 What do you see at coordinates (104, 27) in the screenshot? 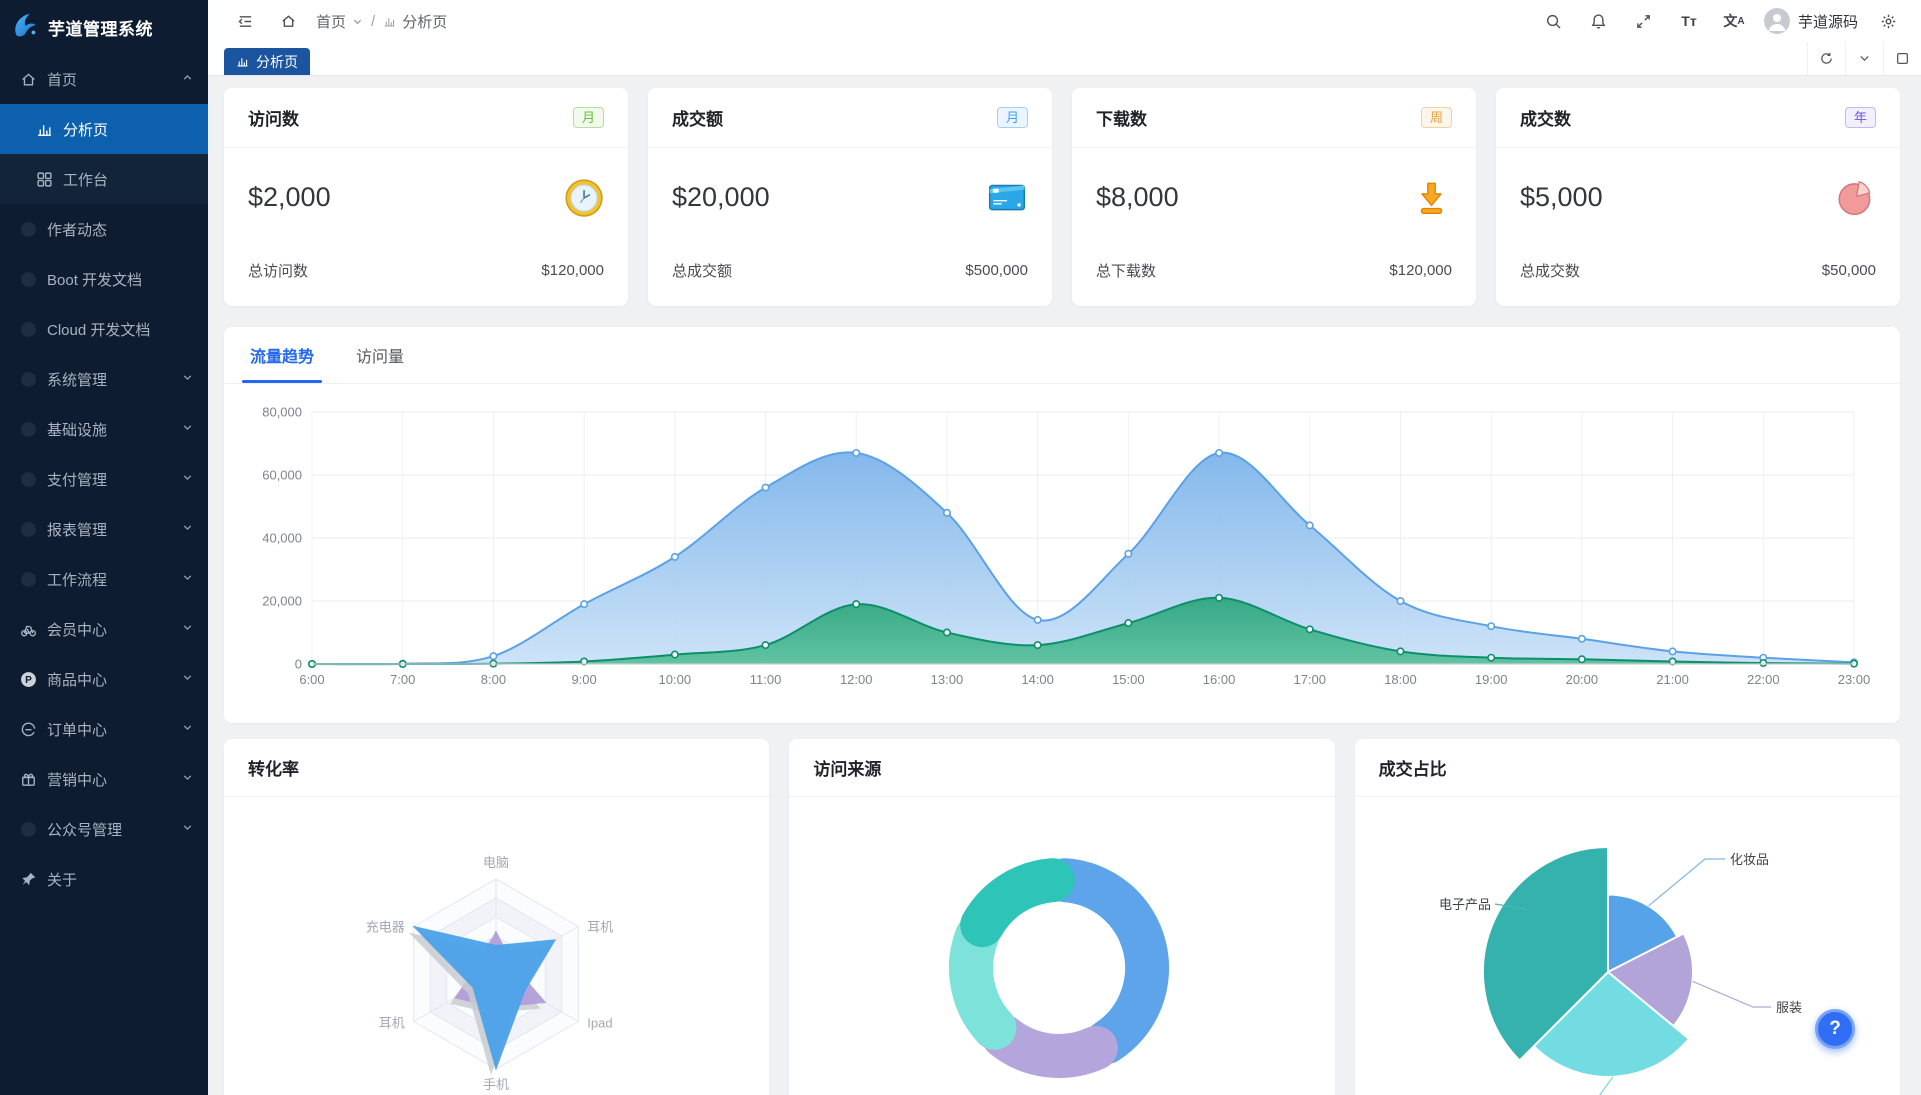
I see `app-logo: 芋道管理系统` at bounding box center [104, 27].